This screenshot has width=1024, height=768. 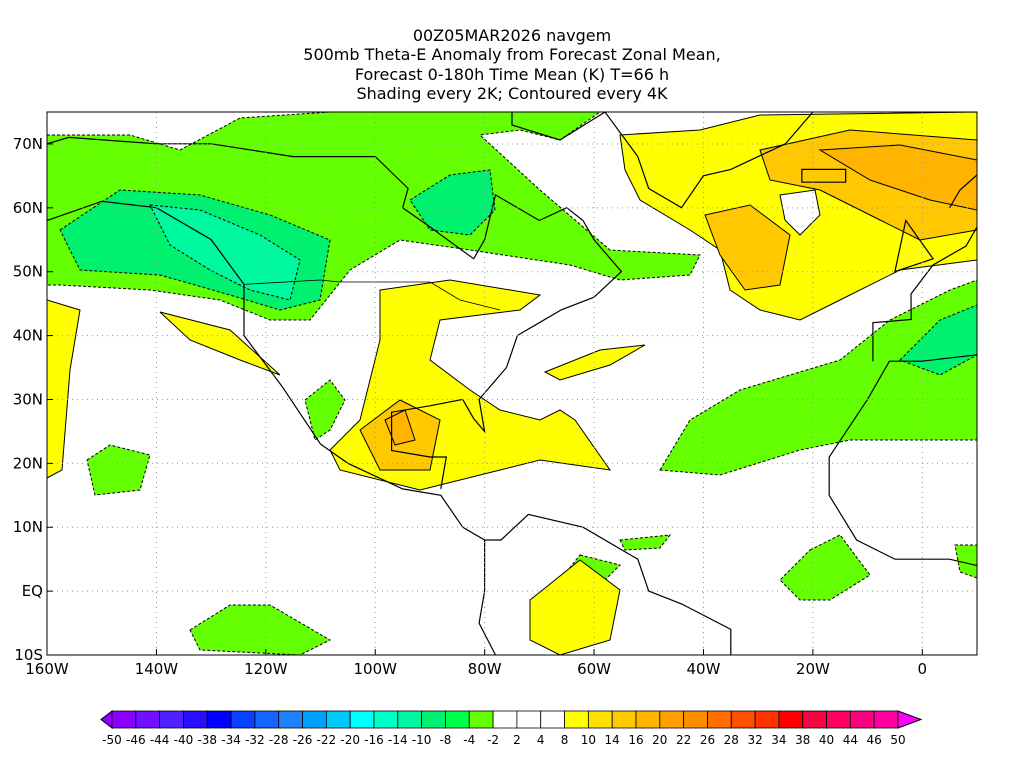 What do you see at coordinates (850, 740) in the screenshot?
I see `colorbar-label: 44` at bounding box center [850, 740].